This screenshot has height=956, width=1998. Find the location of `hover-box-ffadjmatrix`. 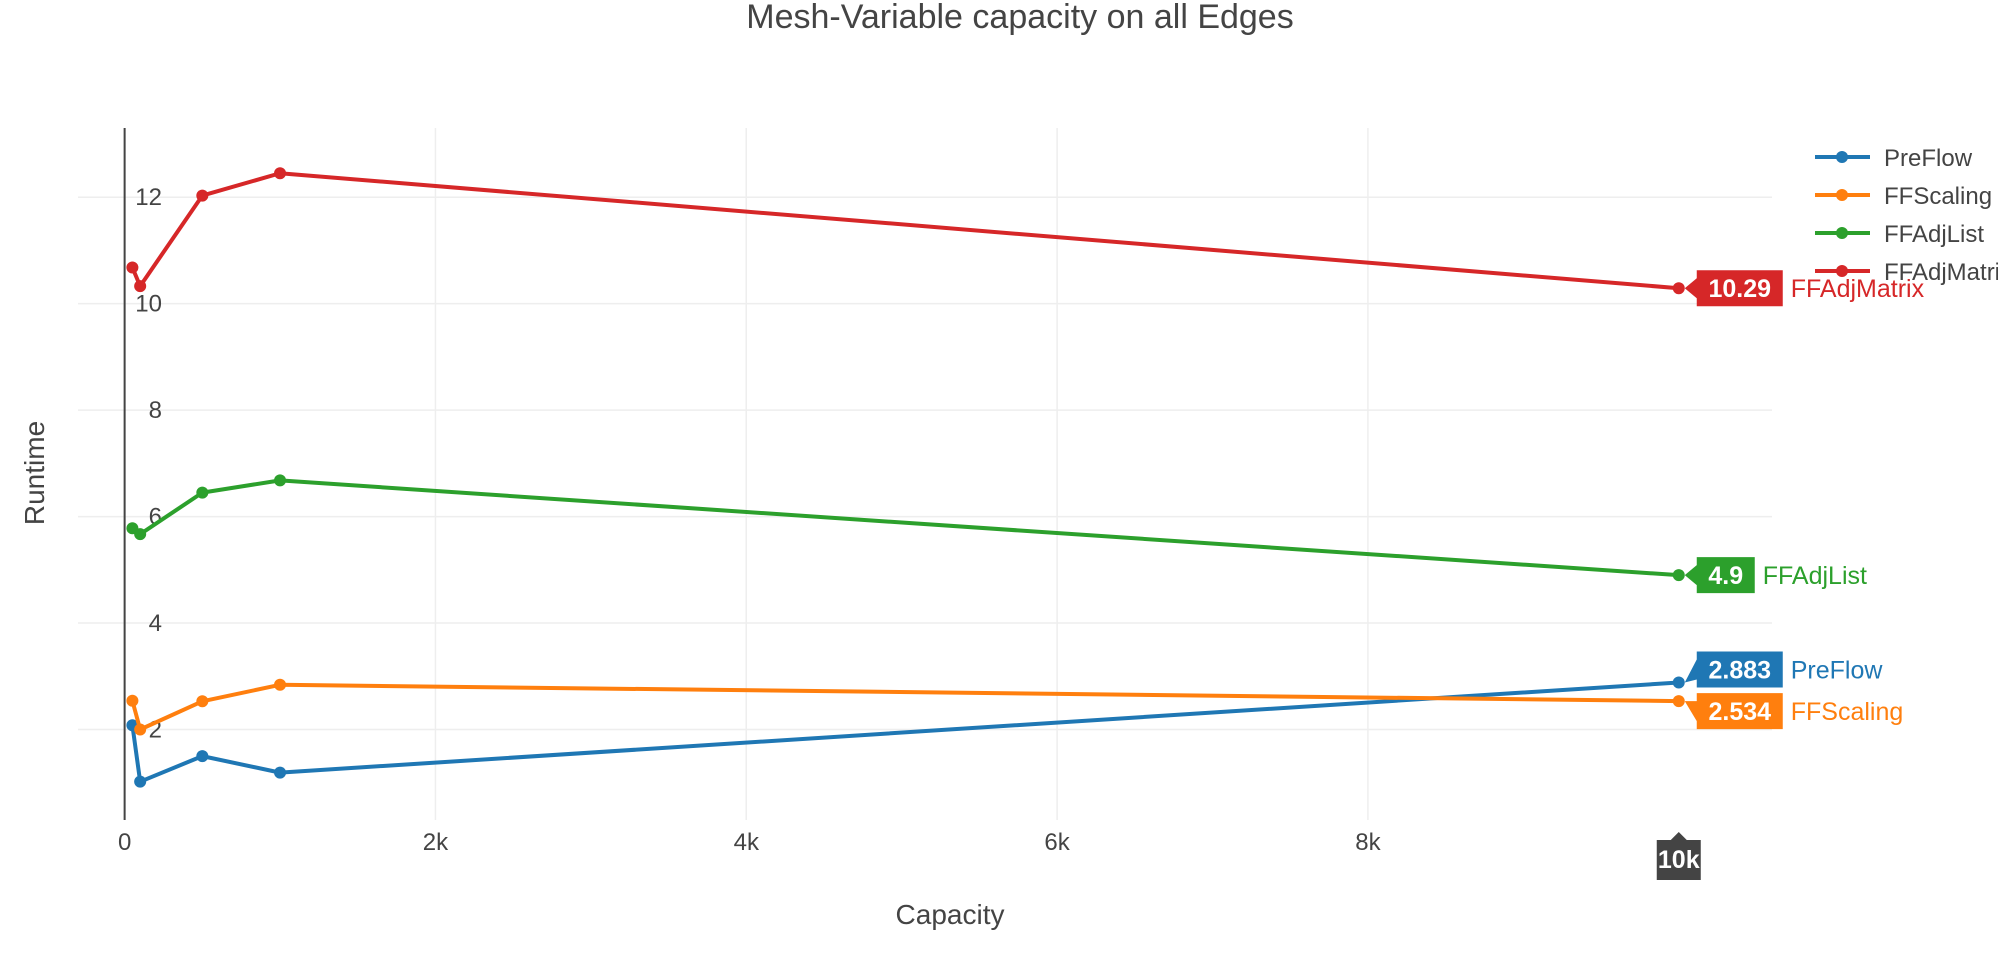

hover-box-ffadjmatrix is located at coordinates (1733, 288).